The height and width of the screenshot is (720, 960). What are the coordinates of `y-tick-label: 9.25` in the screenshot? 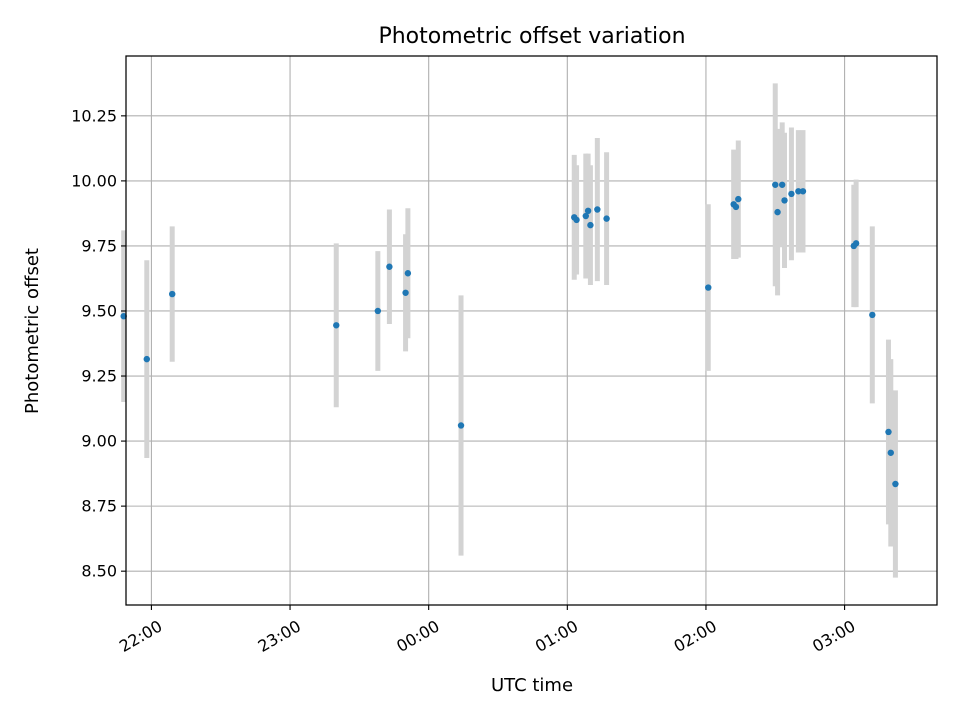 It's located at (99, 376).